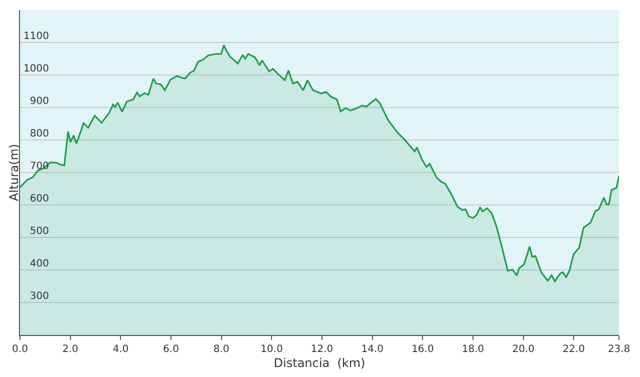 The image size is (640, 377). I want to click on y-tick-label: 300, so click(39, 296).